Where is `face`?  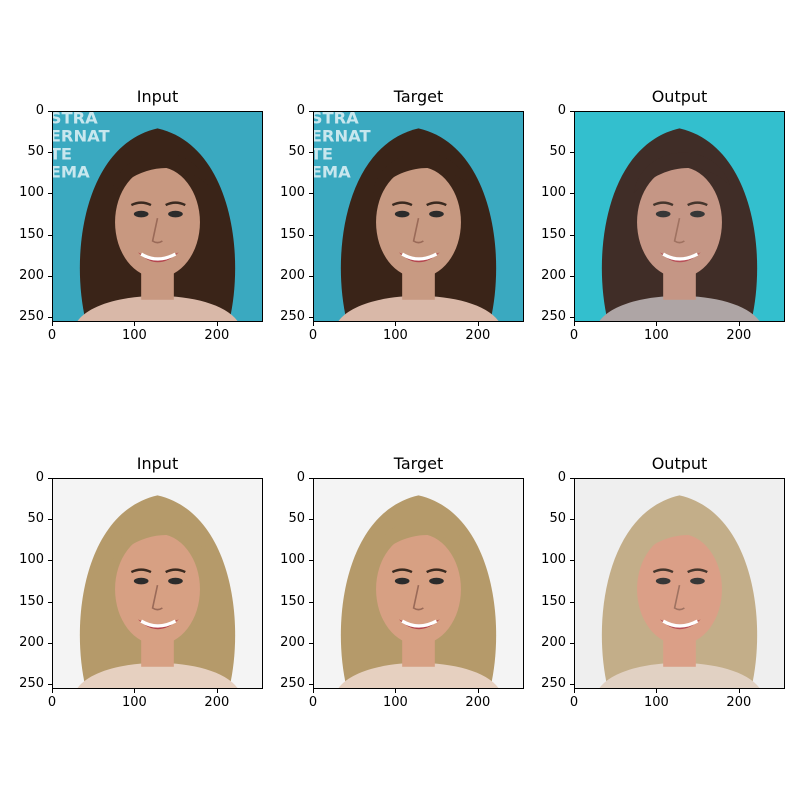
face is located at coordinates (418, 222).